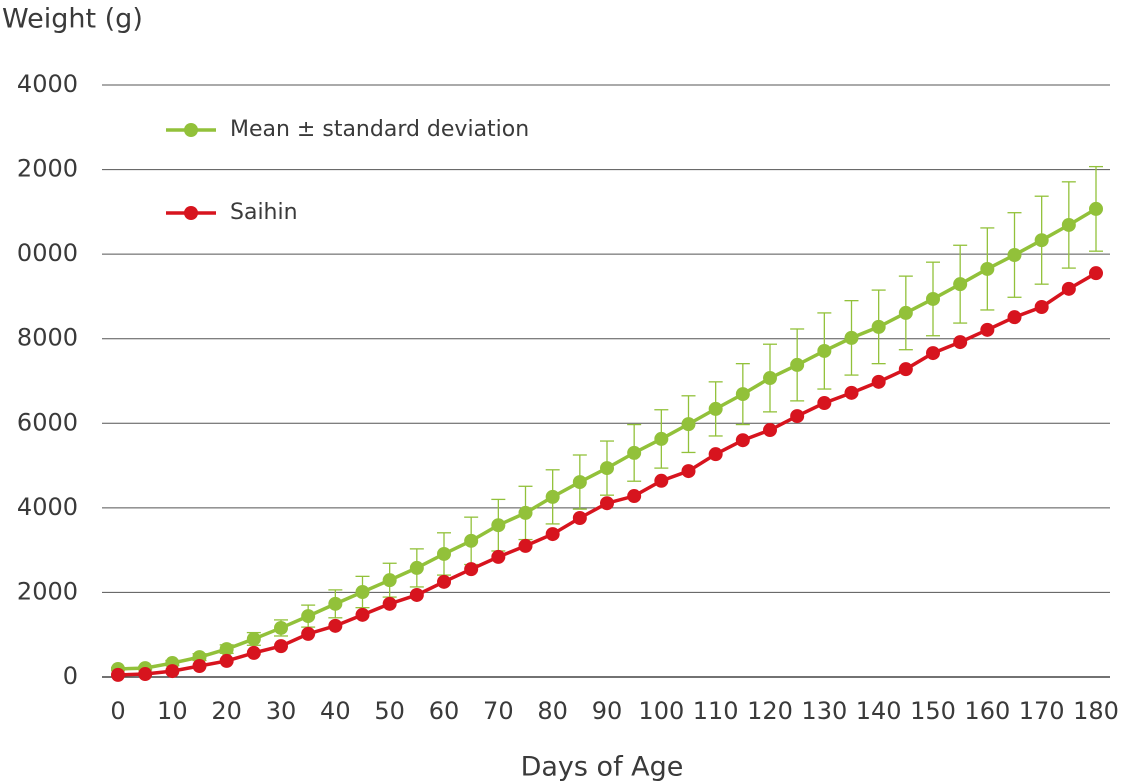 The image size is (1122, 784). Describe the element at coordinates (602, 767) in the screenshot. I see `x-axis-title: Days of Age` at that location.